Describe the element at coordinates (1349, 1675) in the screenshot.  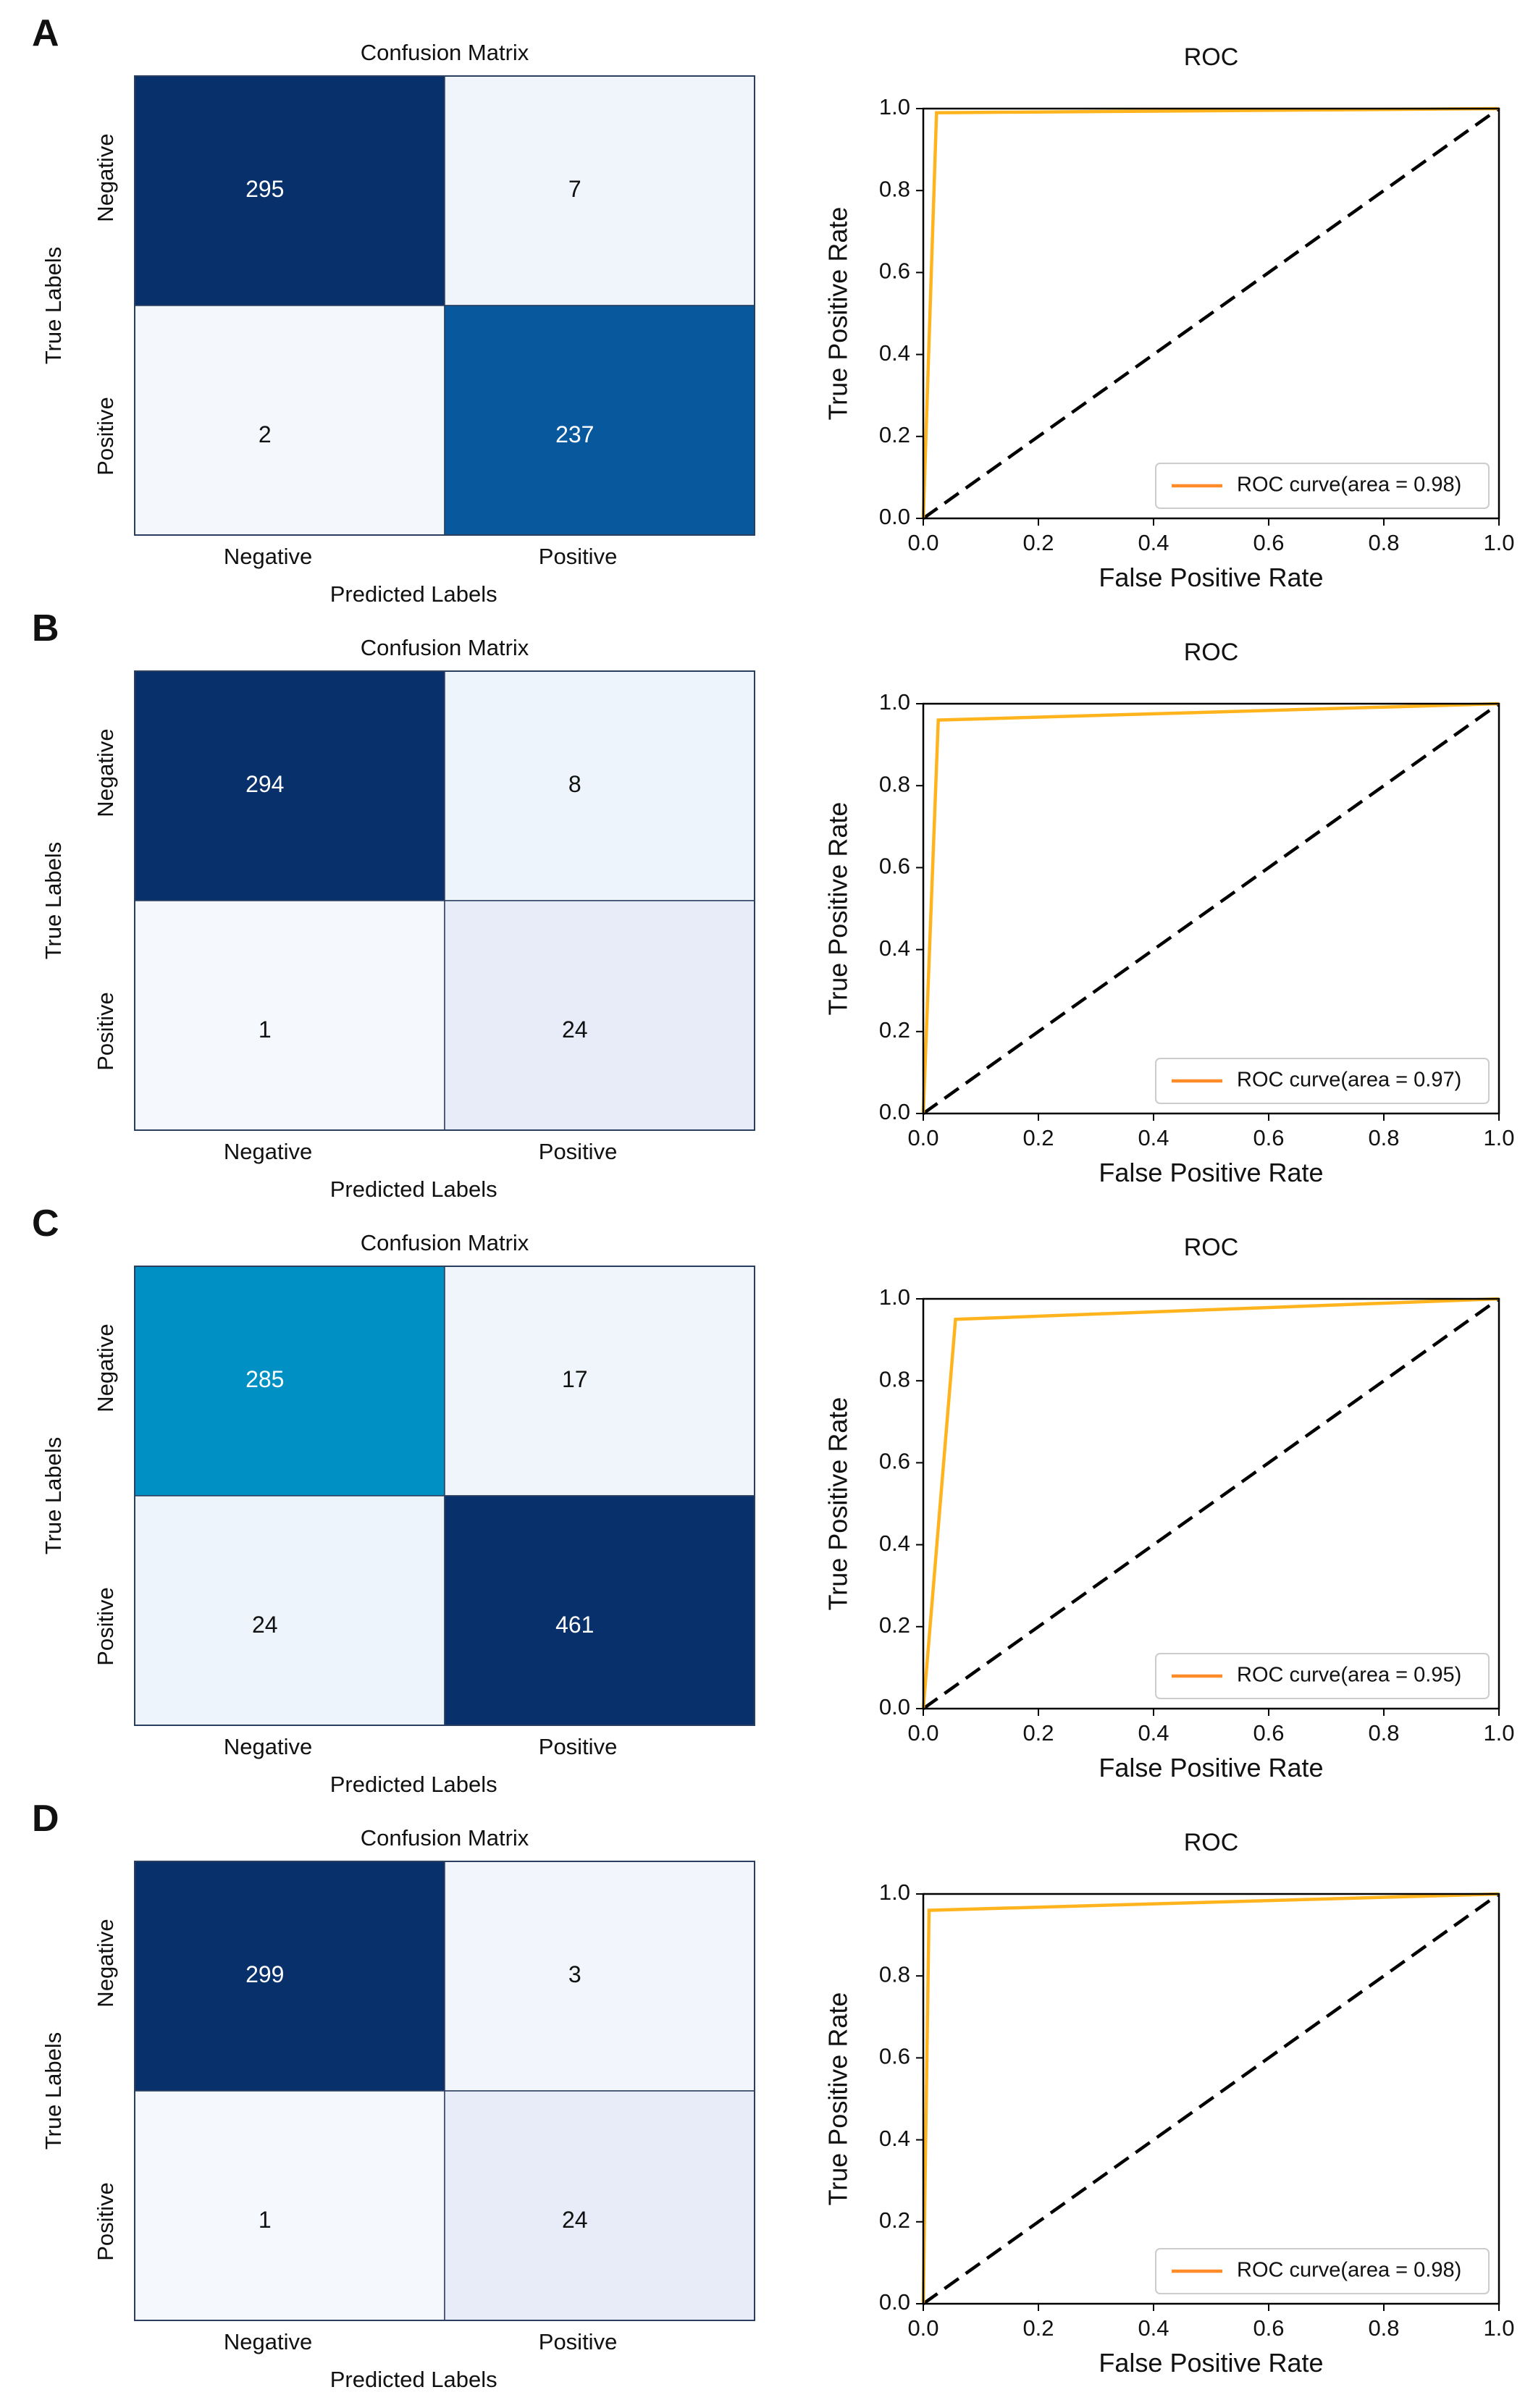
I see `roc-legend-label: ROC curve(area = 0.95)` at that location.